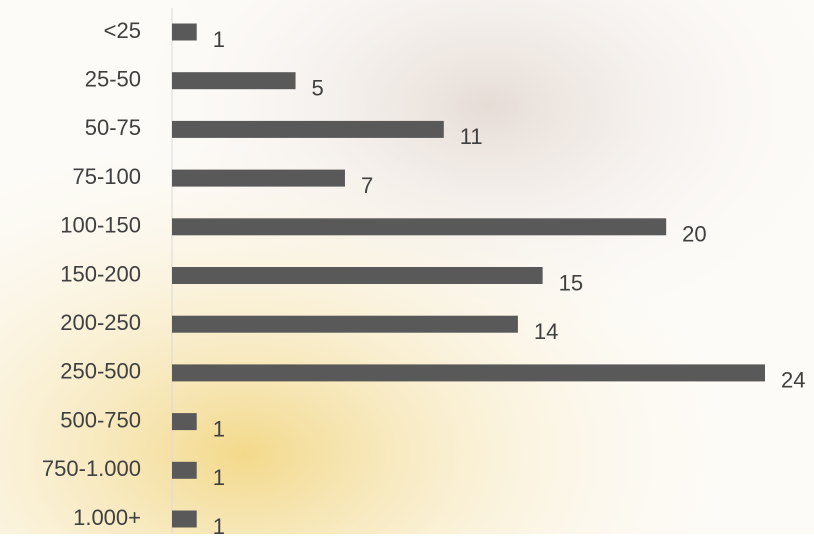 Image resolution: width=814 pixels, height=539 pixels. I want to click on y-tick-label: 1.000+, so click(107, 517).